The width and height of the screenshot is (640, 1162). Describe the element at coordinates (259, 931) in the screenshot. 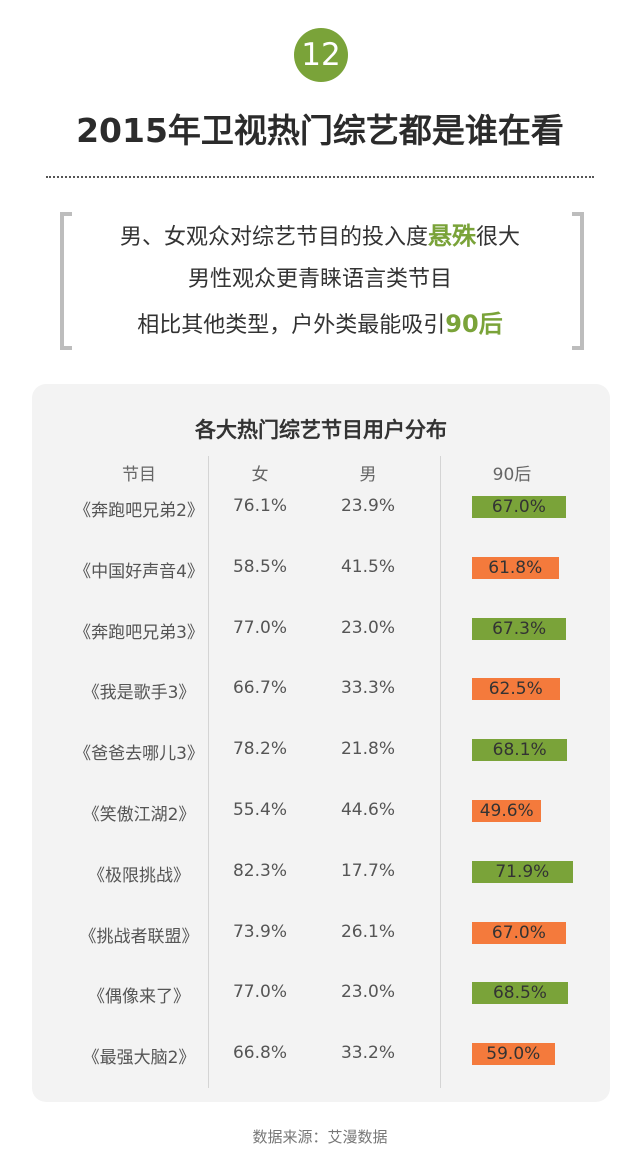

I see `female-share: 73.9%` at that location.